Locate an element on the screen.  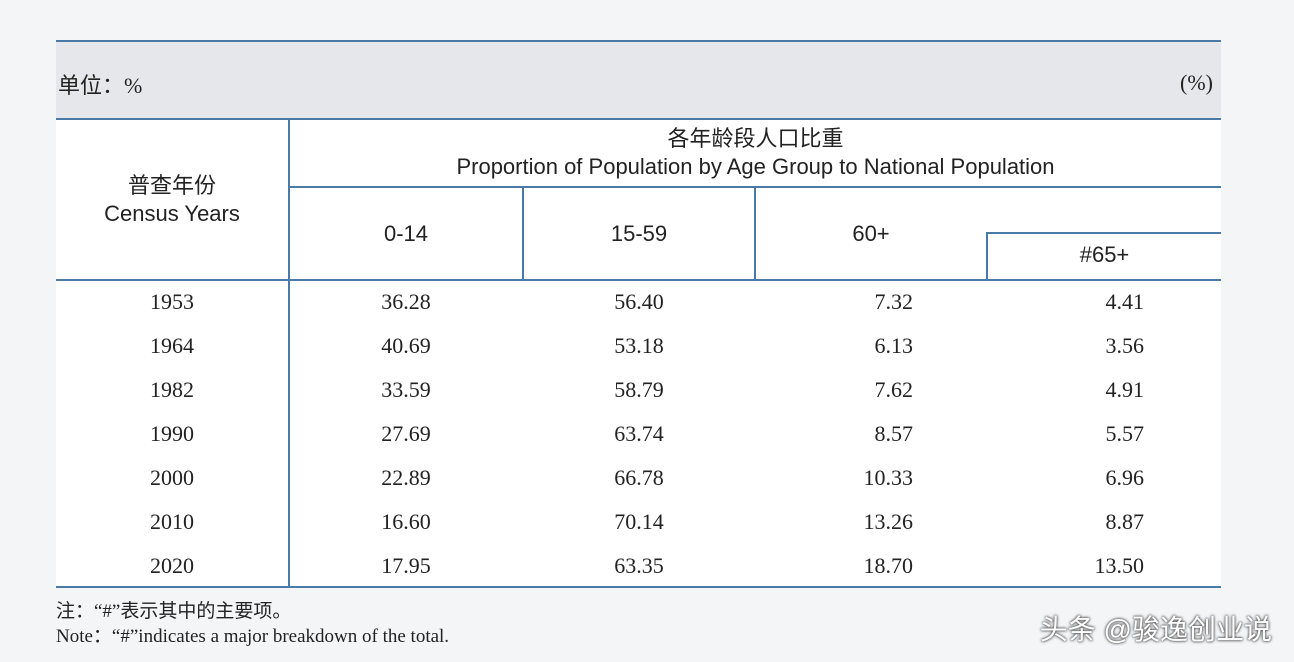
cell-a: 16.60 is located at coordinates (406, 521).